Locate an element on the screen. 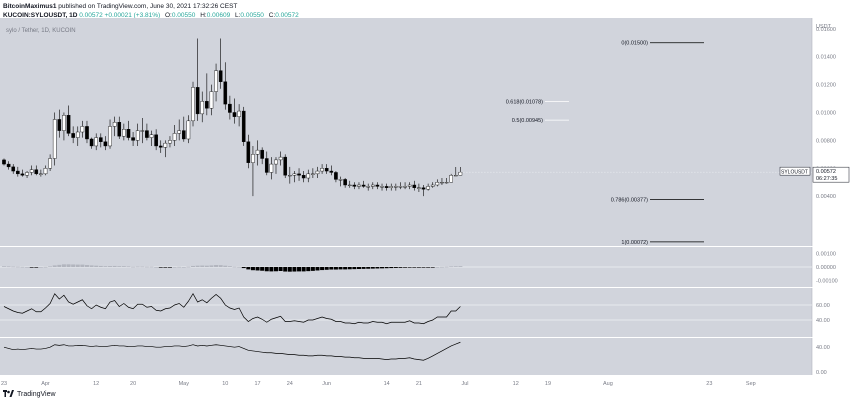 Image resolution: width=850 pixels, height=403 pixels. time-tick-label: Apr is located at coordinates (45, 384).